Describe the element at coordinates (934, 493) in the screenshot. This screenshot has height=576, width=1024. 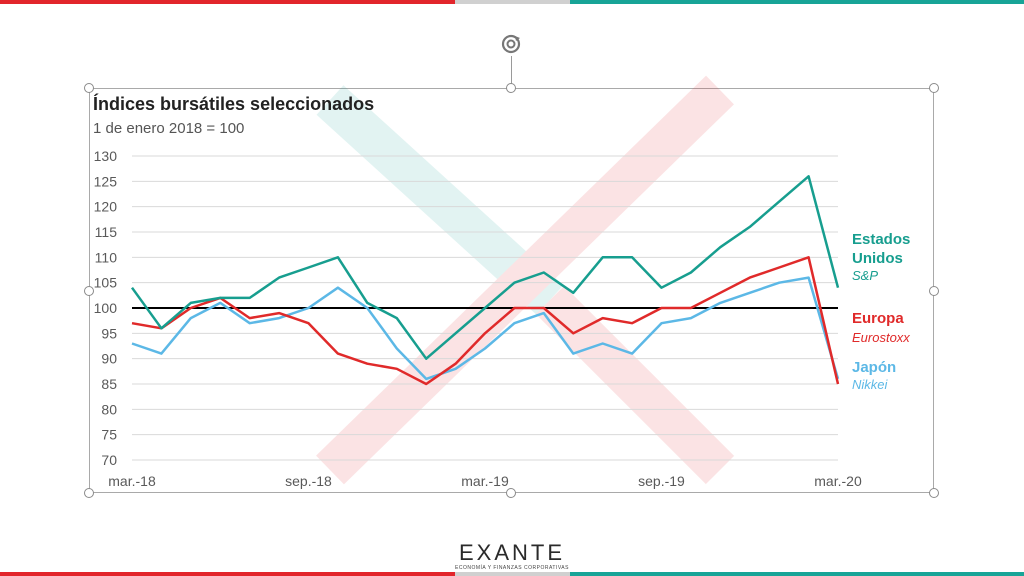
I see `resize-handle-bottom-right` at that location.